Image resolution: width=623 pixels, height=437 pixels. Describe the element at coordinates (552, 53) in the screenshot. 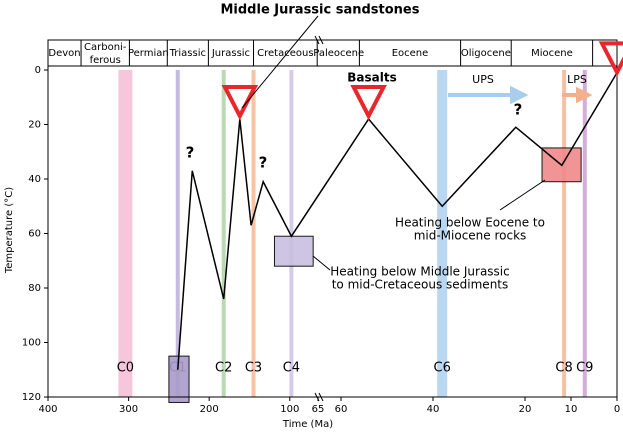

I see `period-label: Miocene` at that location.